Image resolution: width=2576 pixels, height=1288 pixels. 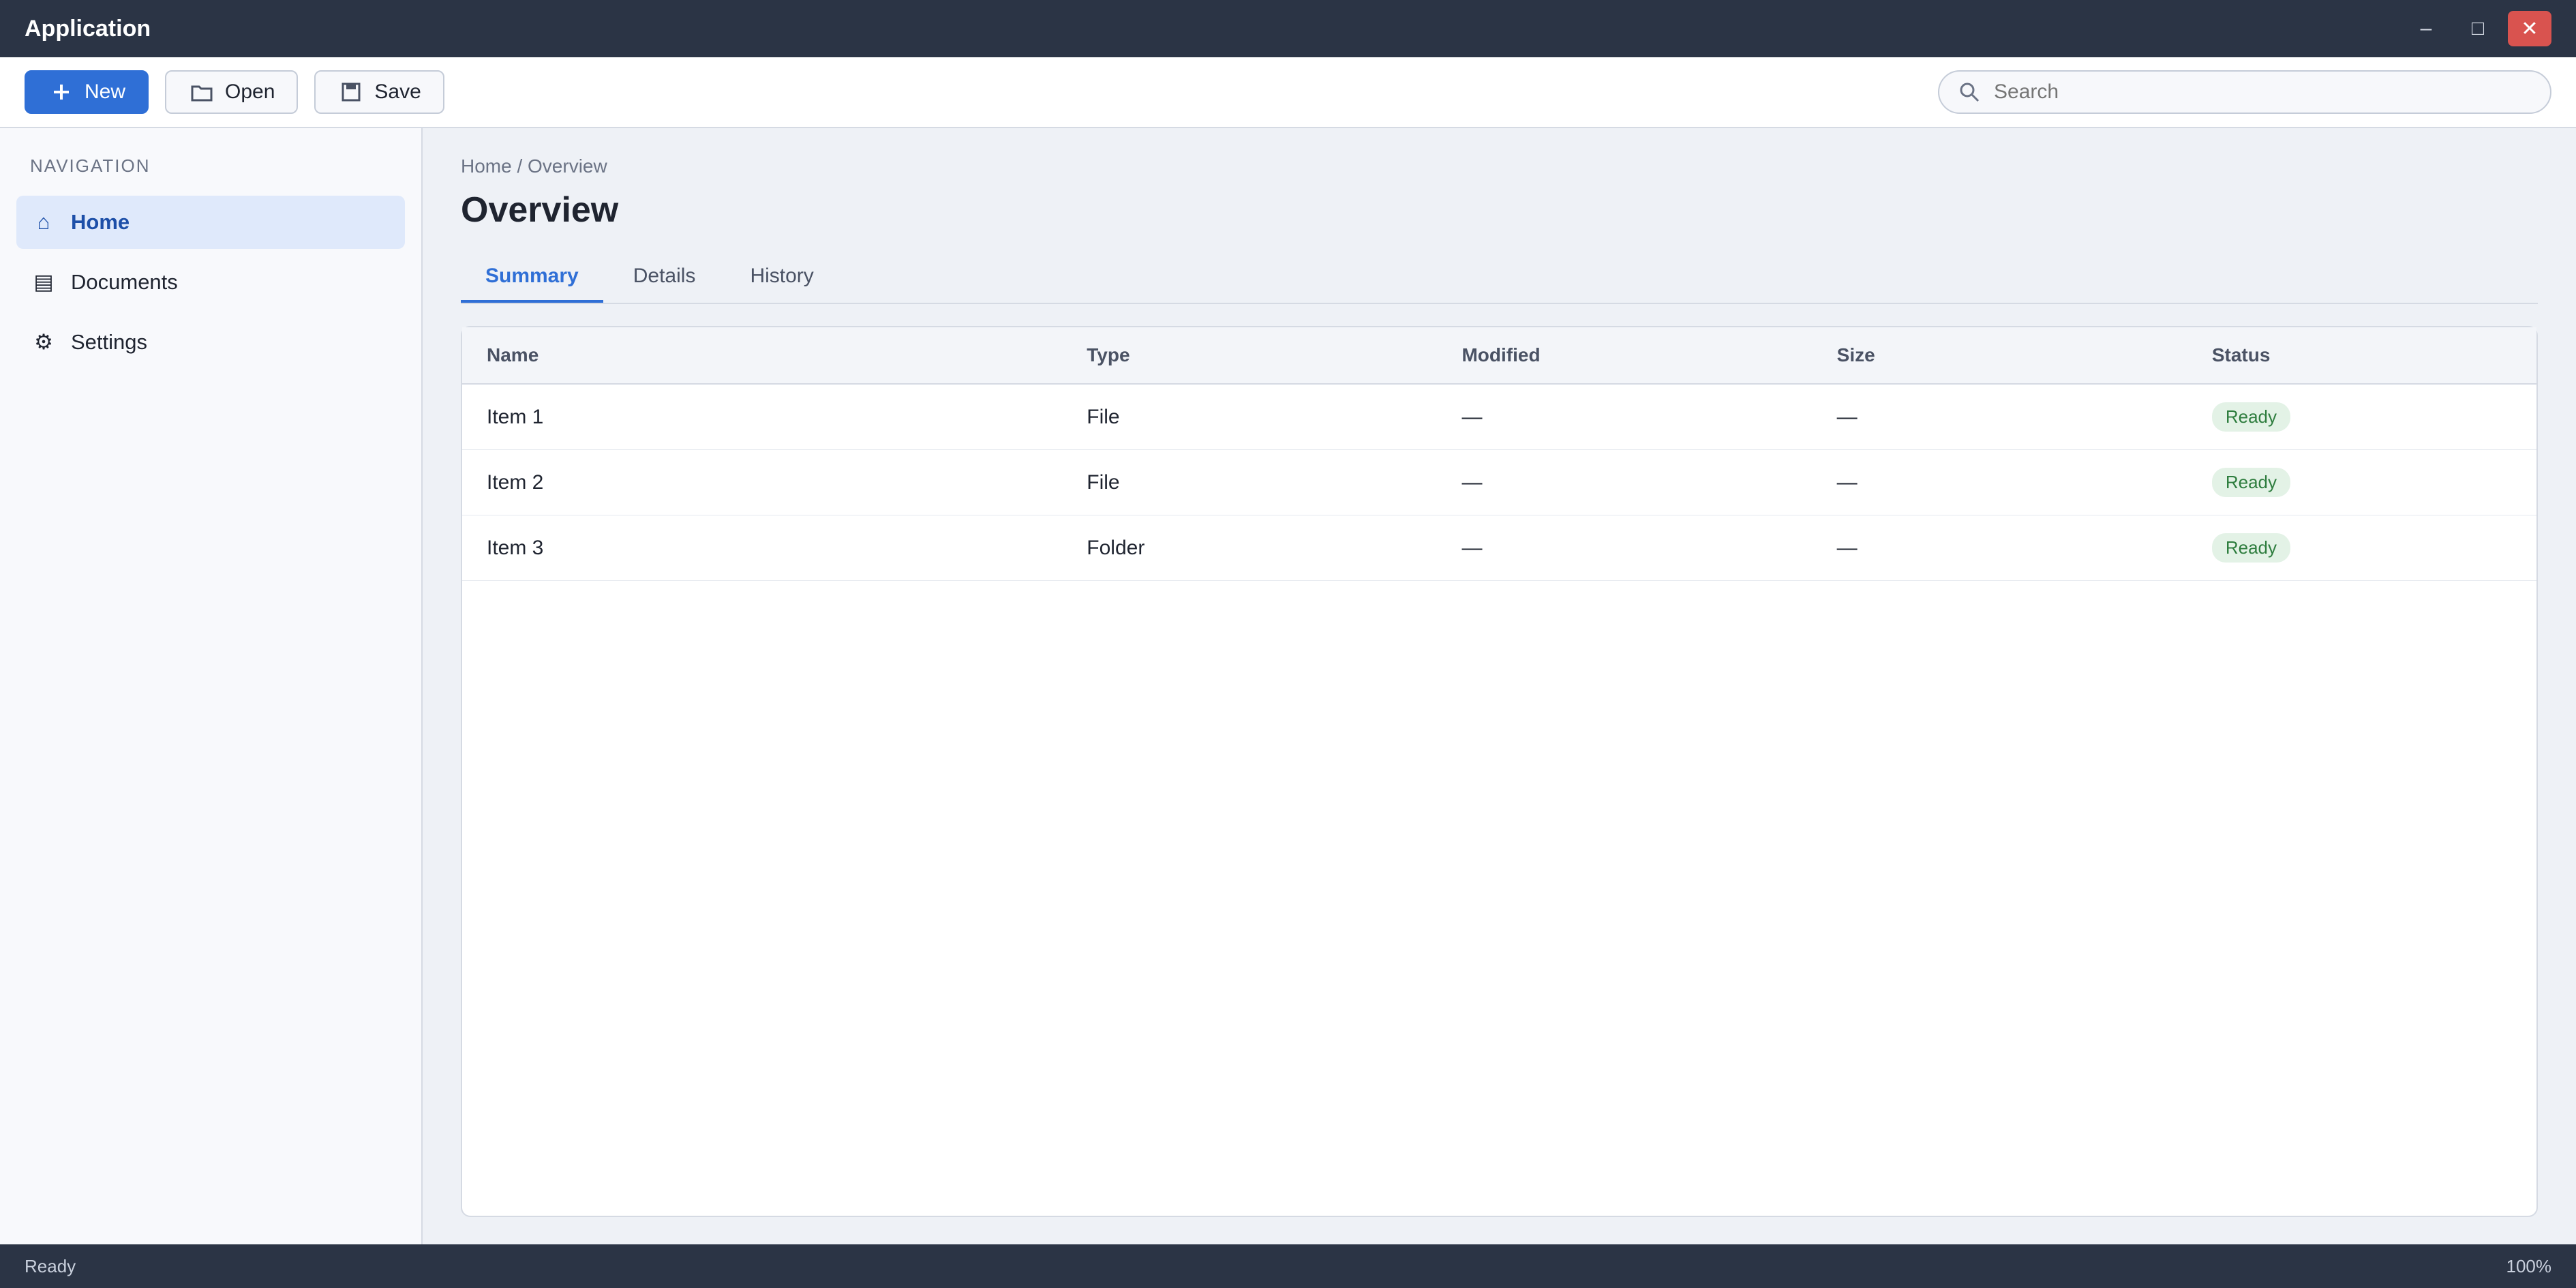 I want to click on table-row: Item 2 File — — Ready, so click(x=1499, y=482).